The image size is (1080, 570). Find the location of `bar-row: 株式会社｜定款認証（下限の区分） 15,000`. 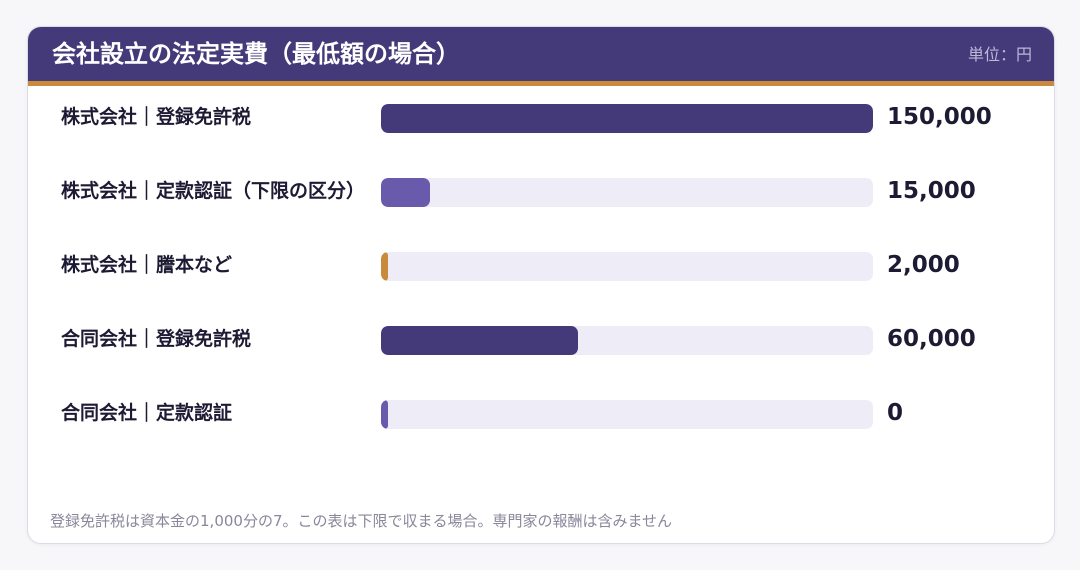

bar-row: 株式会社｜定款認証（下限の区分） 15,000 is located at coordinates (541, 191).